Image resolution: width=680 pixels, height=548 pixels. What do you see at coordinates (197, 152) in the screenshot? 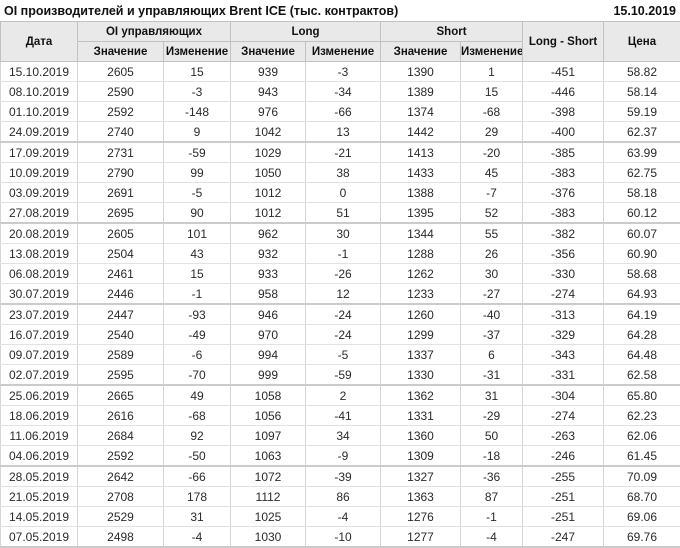
I see `cell-oi-change: -59` at bounding box center [197, 152].